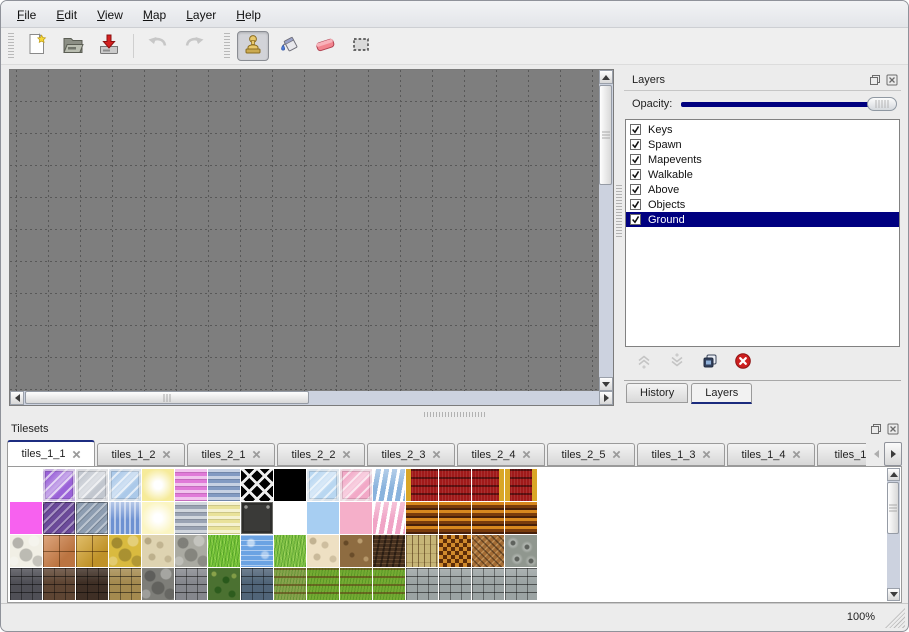 The image size is (909, 632). What do you see at coordinates (606, 230) in the screenshot?
I see `canvas-vertical-scrollbar` at bounding box center [606, 230].